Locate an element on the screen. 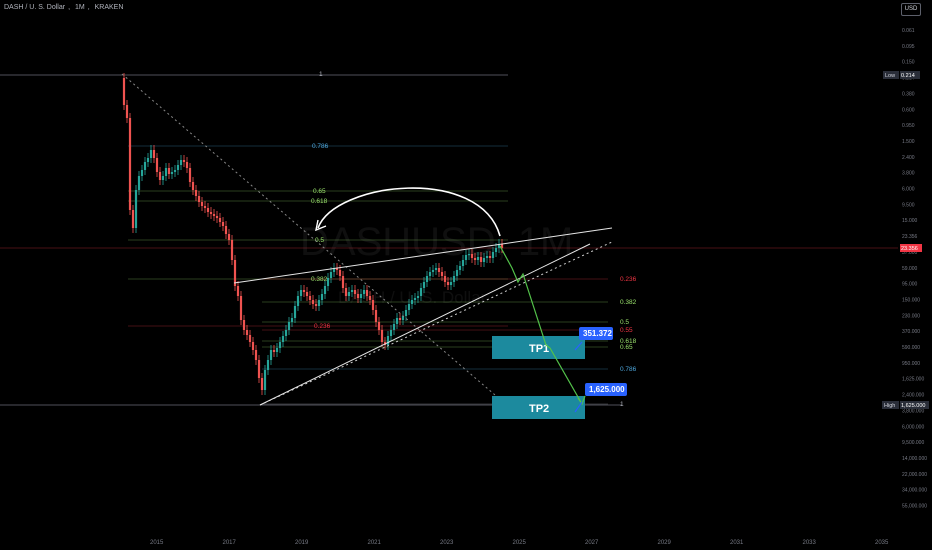 This screenshot has width=932, height=550. tp2-price: 1,625.000 is located at coordinates (607, 389).